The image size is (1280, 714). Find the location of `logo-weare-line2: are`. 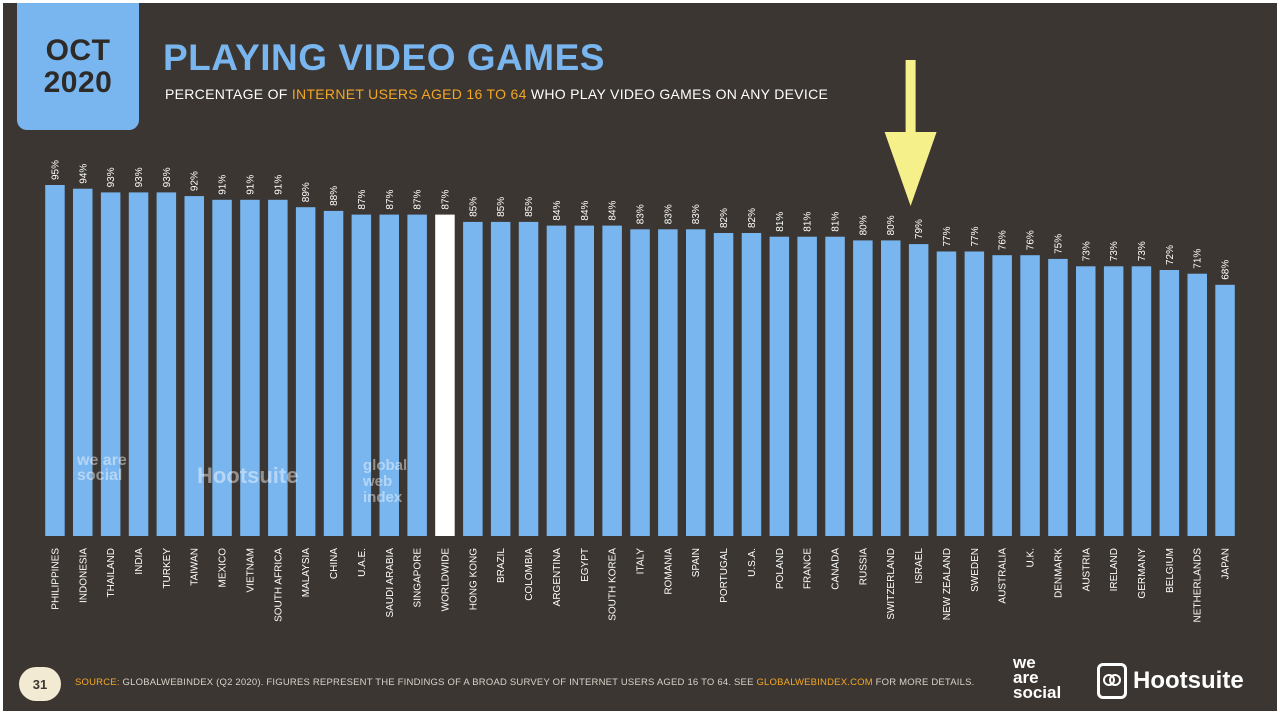

logo-weare-line2: are is located at coordinates (1026, 677).